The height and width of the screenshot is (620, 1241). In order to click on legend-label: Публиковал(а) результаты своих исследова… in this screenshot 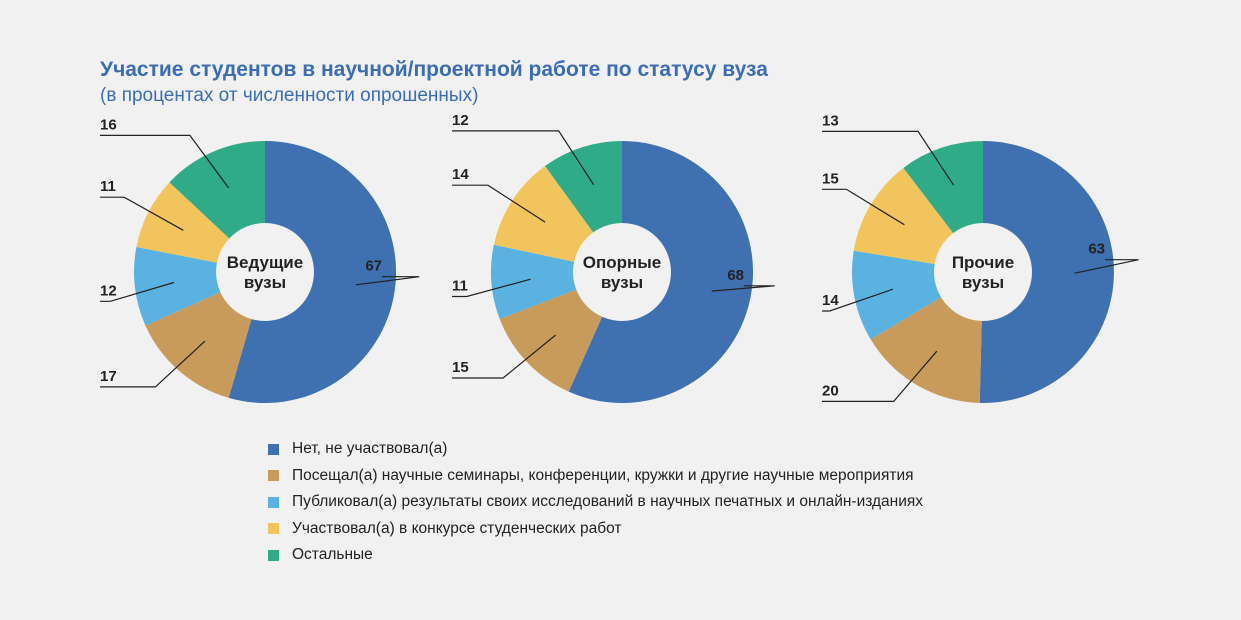, I will do `click(608, 502)`.